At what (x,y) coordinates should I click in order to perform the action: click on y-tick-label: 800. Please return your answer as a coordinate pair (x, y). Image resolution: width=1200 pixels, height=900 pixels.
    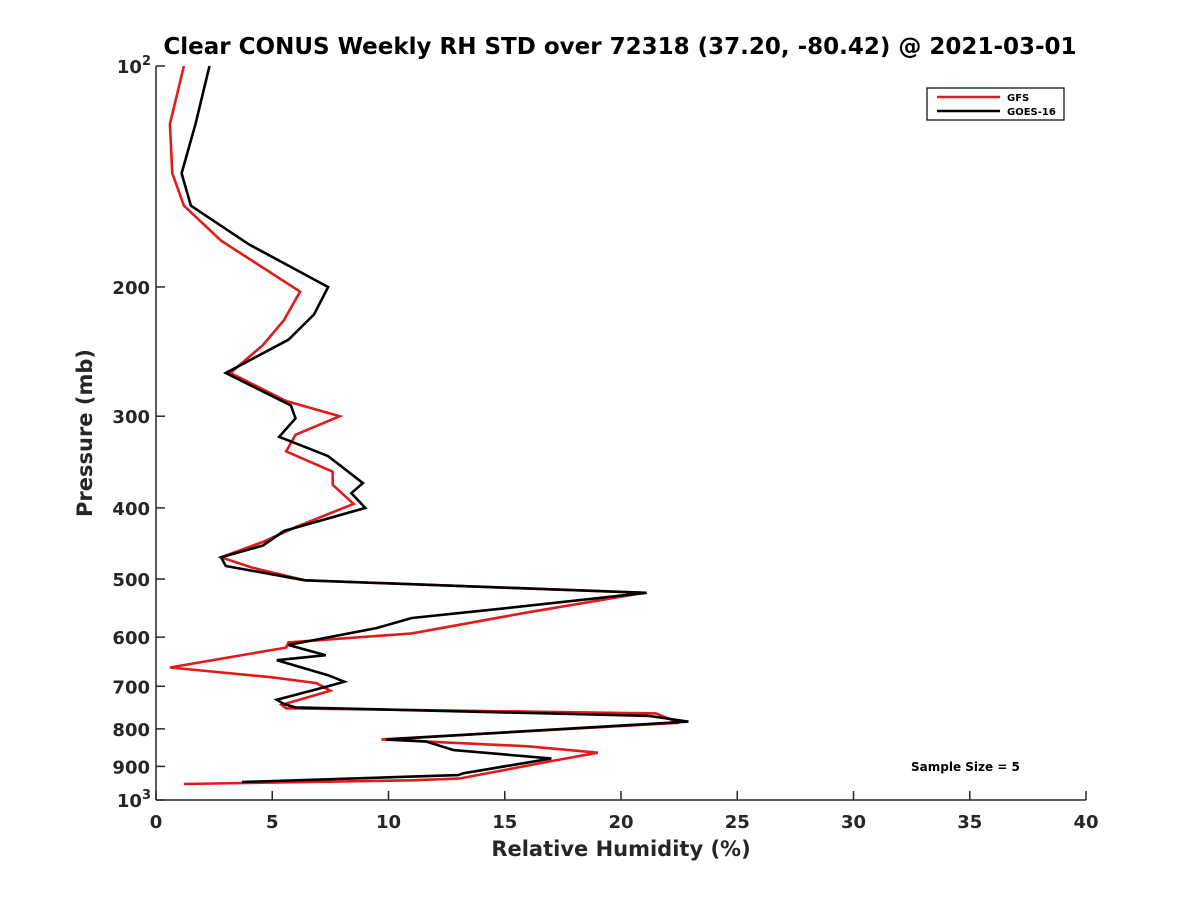
    Looking at the image, I should click on (131, 730).